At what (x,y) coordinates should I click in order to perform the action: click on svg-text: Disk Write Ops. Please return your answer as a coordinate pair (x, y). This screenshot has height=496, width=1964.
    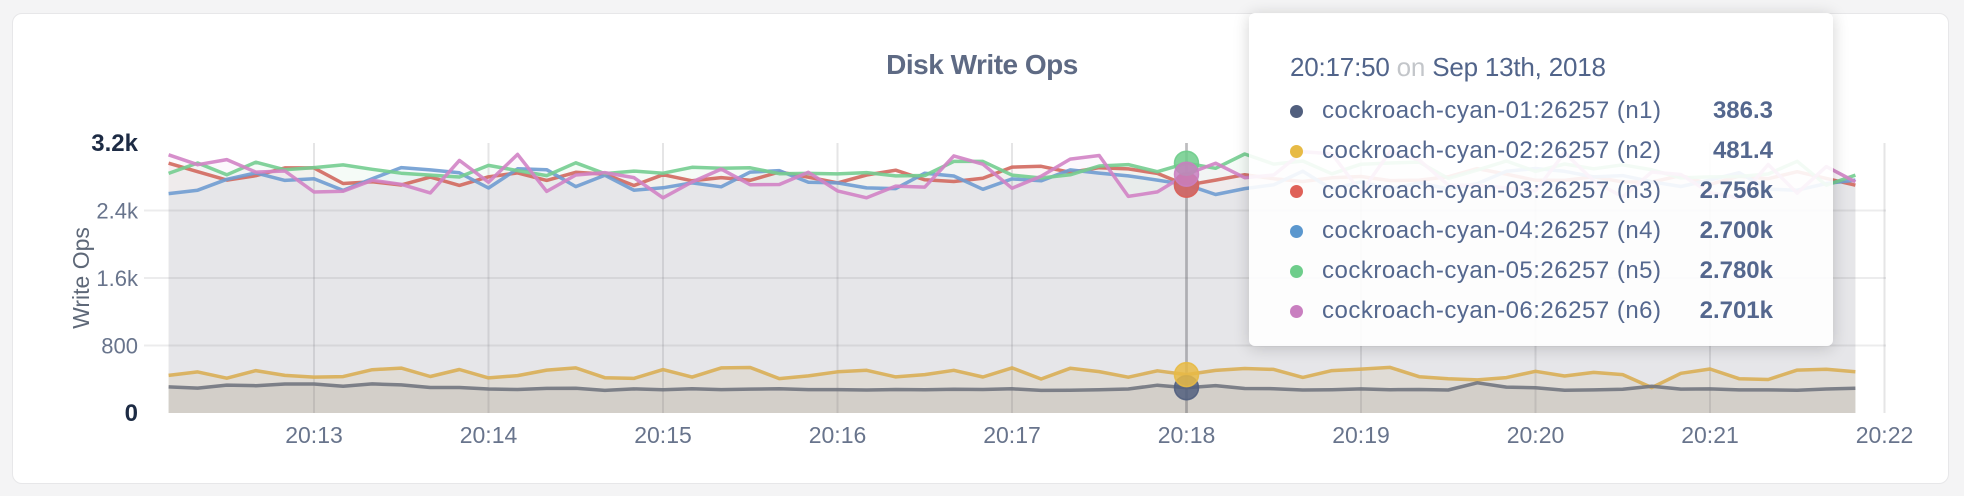
    Looking at the image, I should click on (982, 64).